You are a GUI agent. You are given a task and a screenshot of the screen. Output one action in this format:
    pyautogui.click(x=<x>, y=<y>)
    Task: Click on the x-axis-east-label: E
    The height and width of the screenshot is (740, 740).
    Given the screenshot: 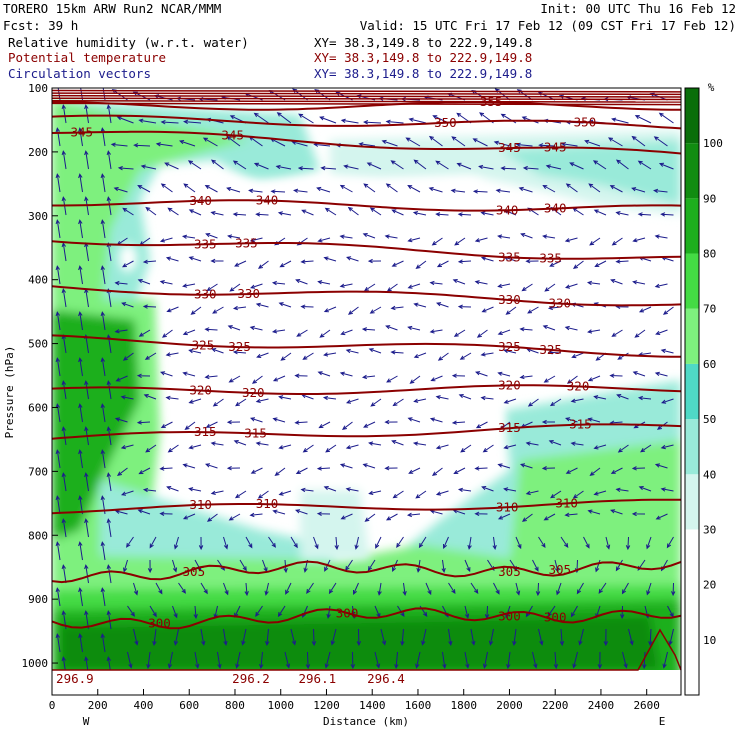 What is the action you would take?
    pyautogui.click(x=662, y=721)
    